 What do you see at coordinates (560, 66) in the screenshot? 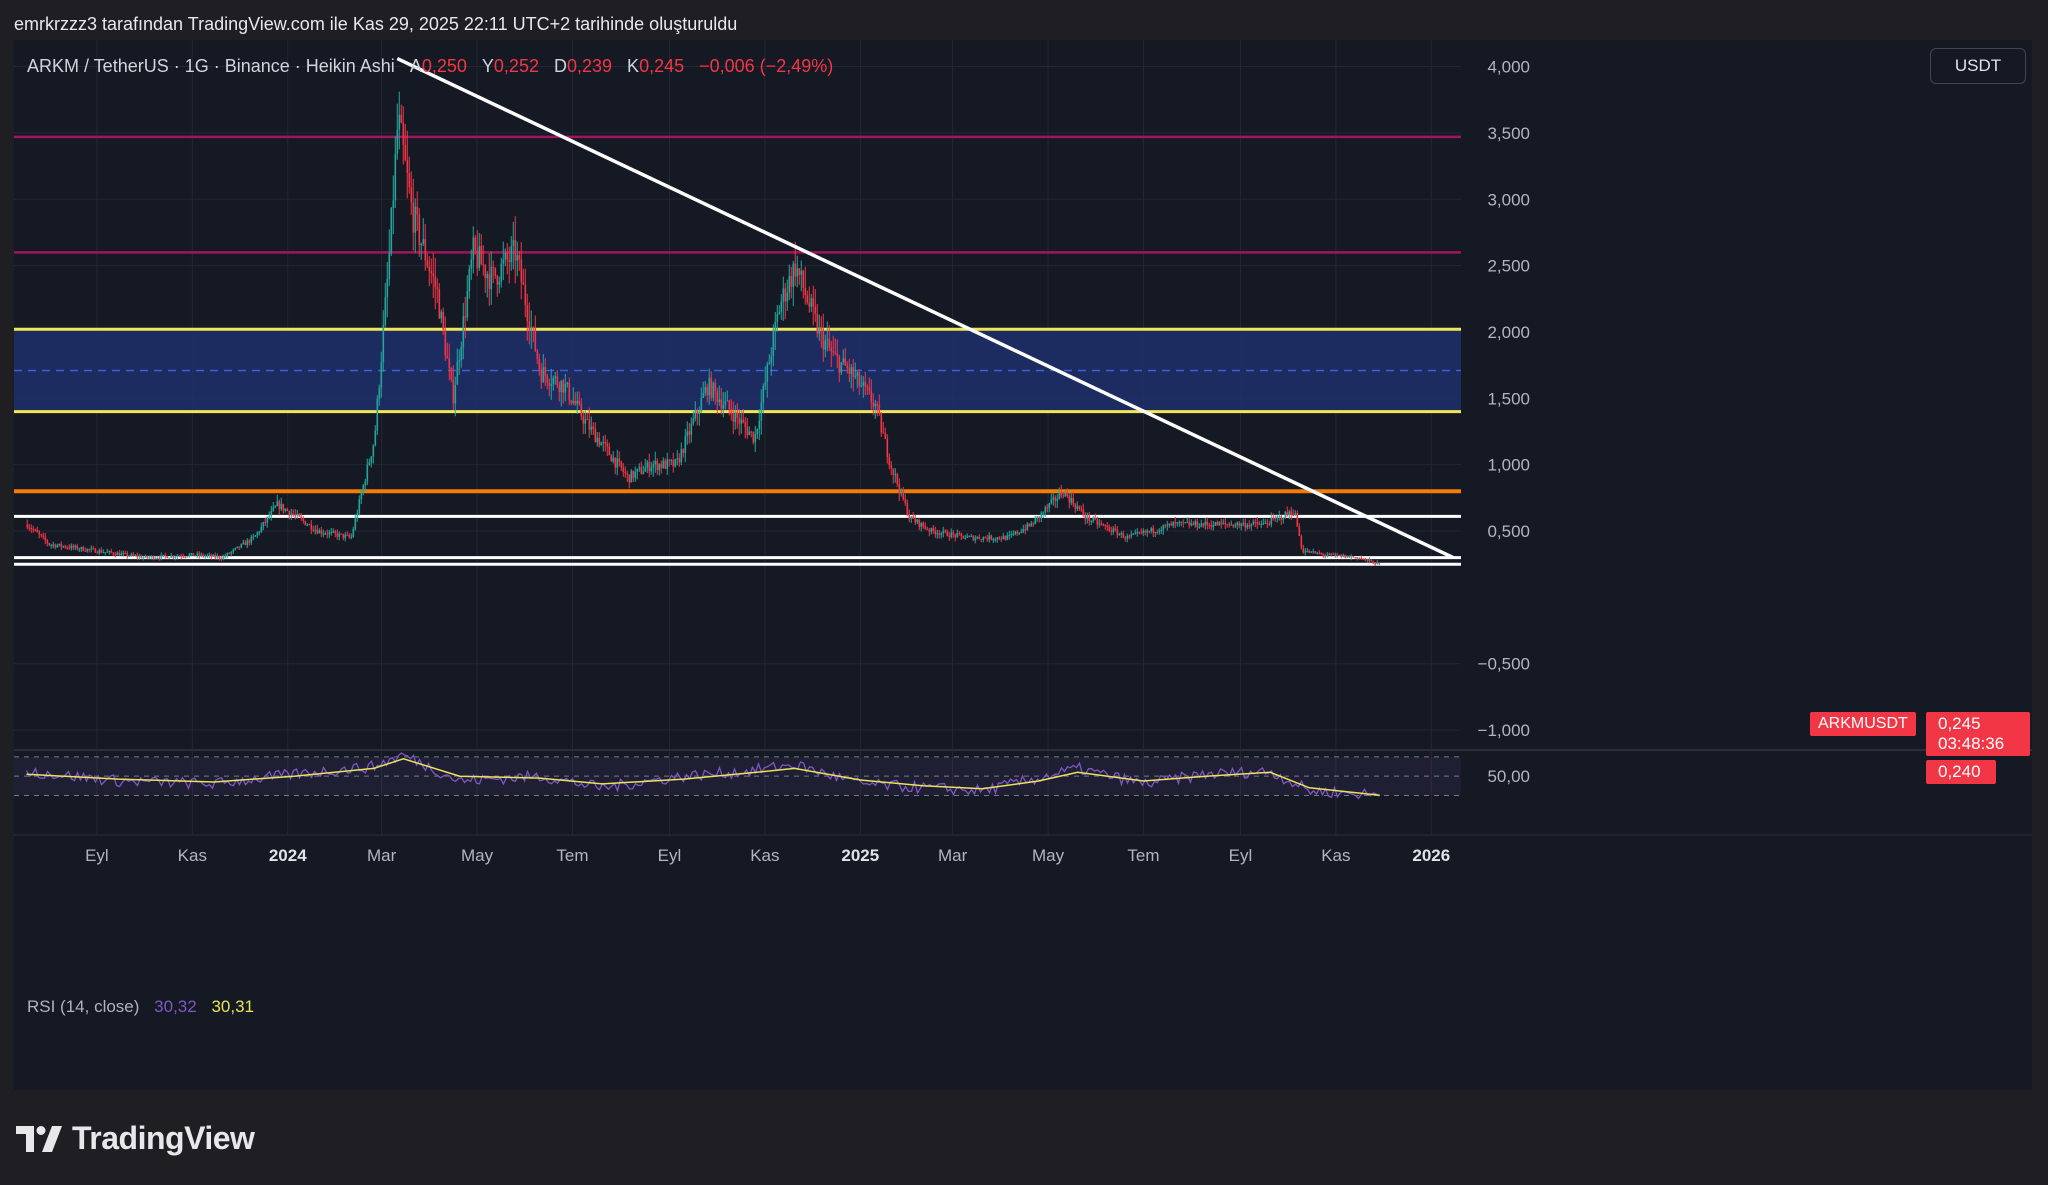
I see `legend-low-label: D` at bounding box center [560, 66].